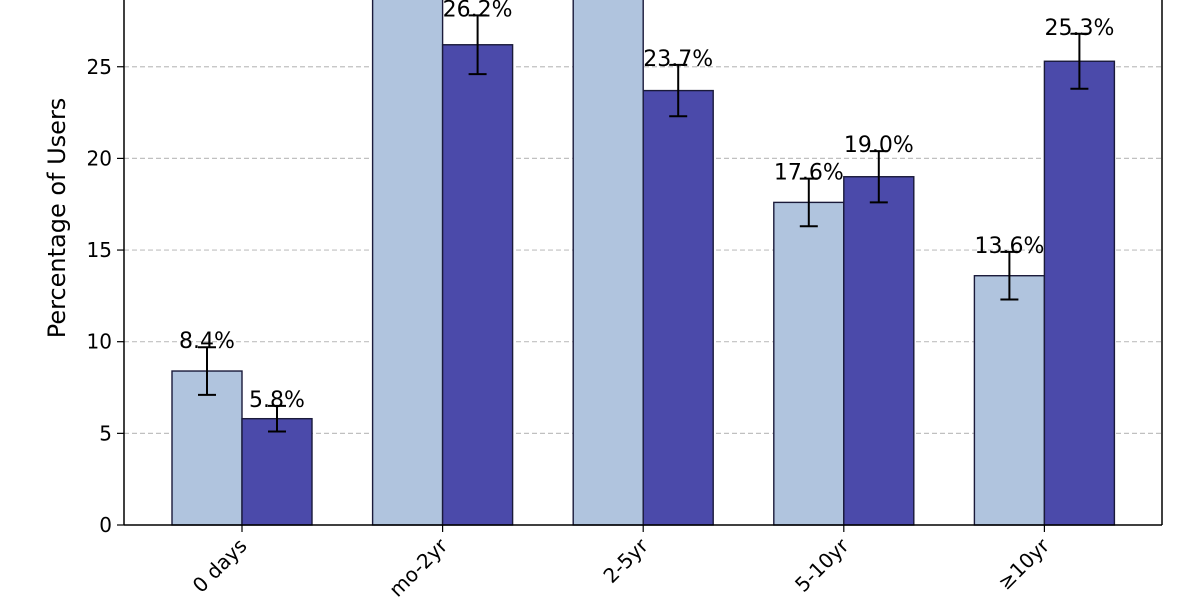 This screenshot has width=1200, height=600. Describe the element at coordinates (57, 218) in the screenshot. I see `y-axis-title: Percentage of Users` at that location.